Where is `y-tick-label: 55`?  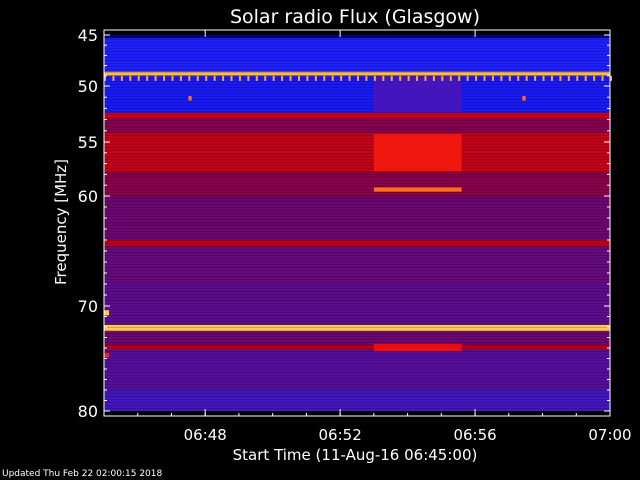 y-tick-label: 55 is located at coordinates (88, 142).